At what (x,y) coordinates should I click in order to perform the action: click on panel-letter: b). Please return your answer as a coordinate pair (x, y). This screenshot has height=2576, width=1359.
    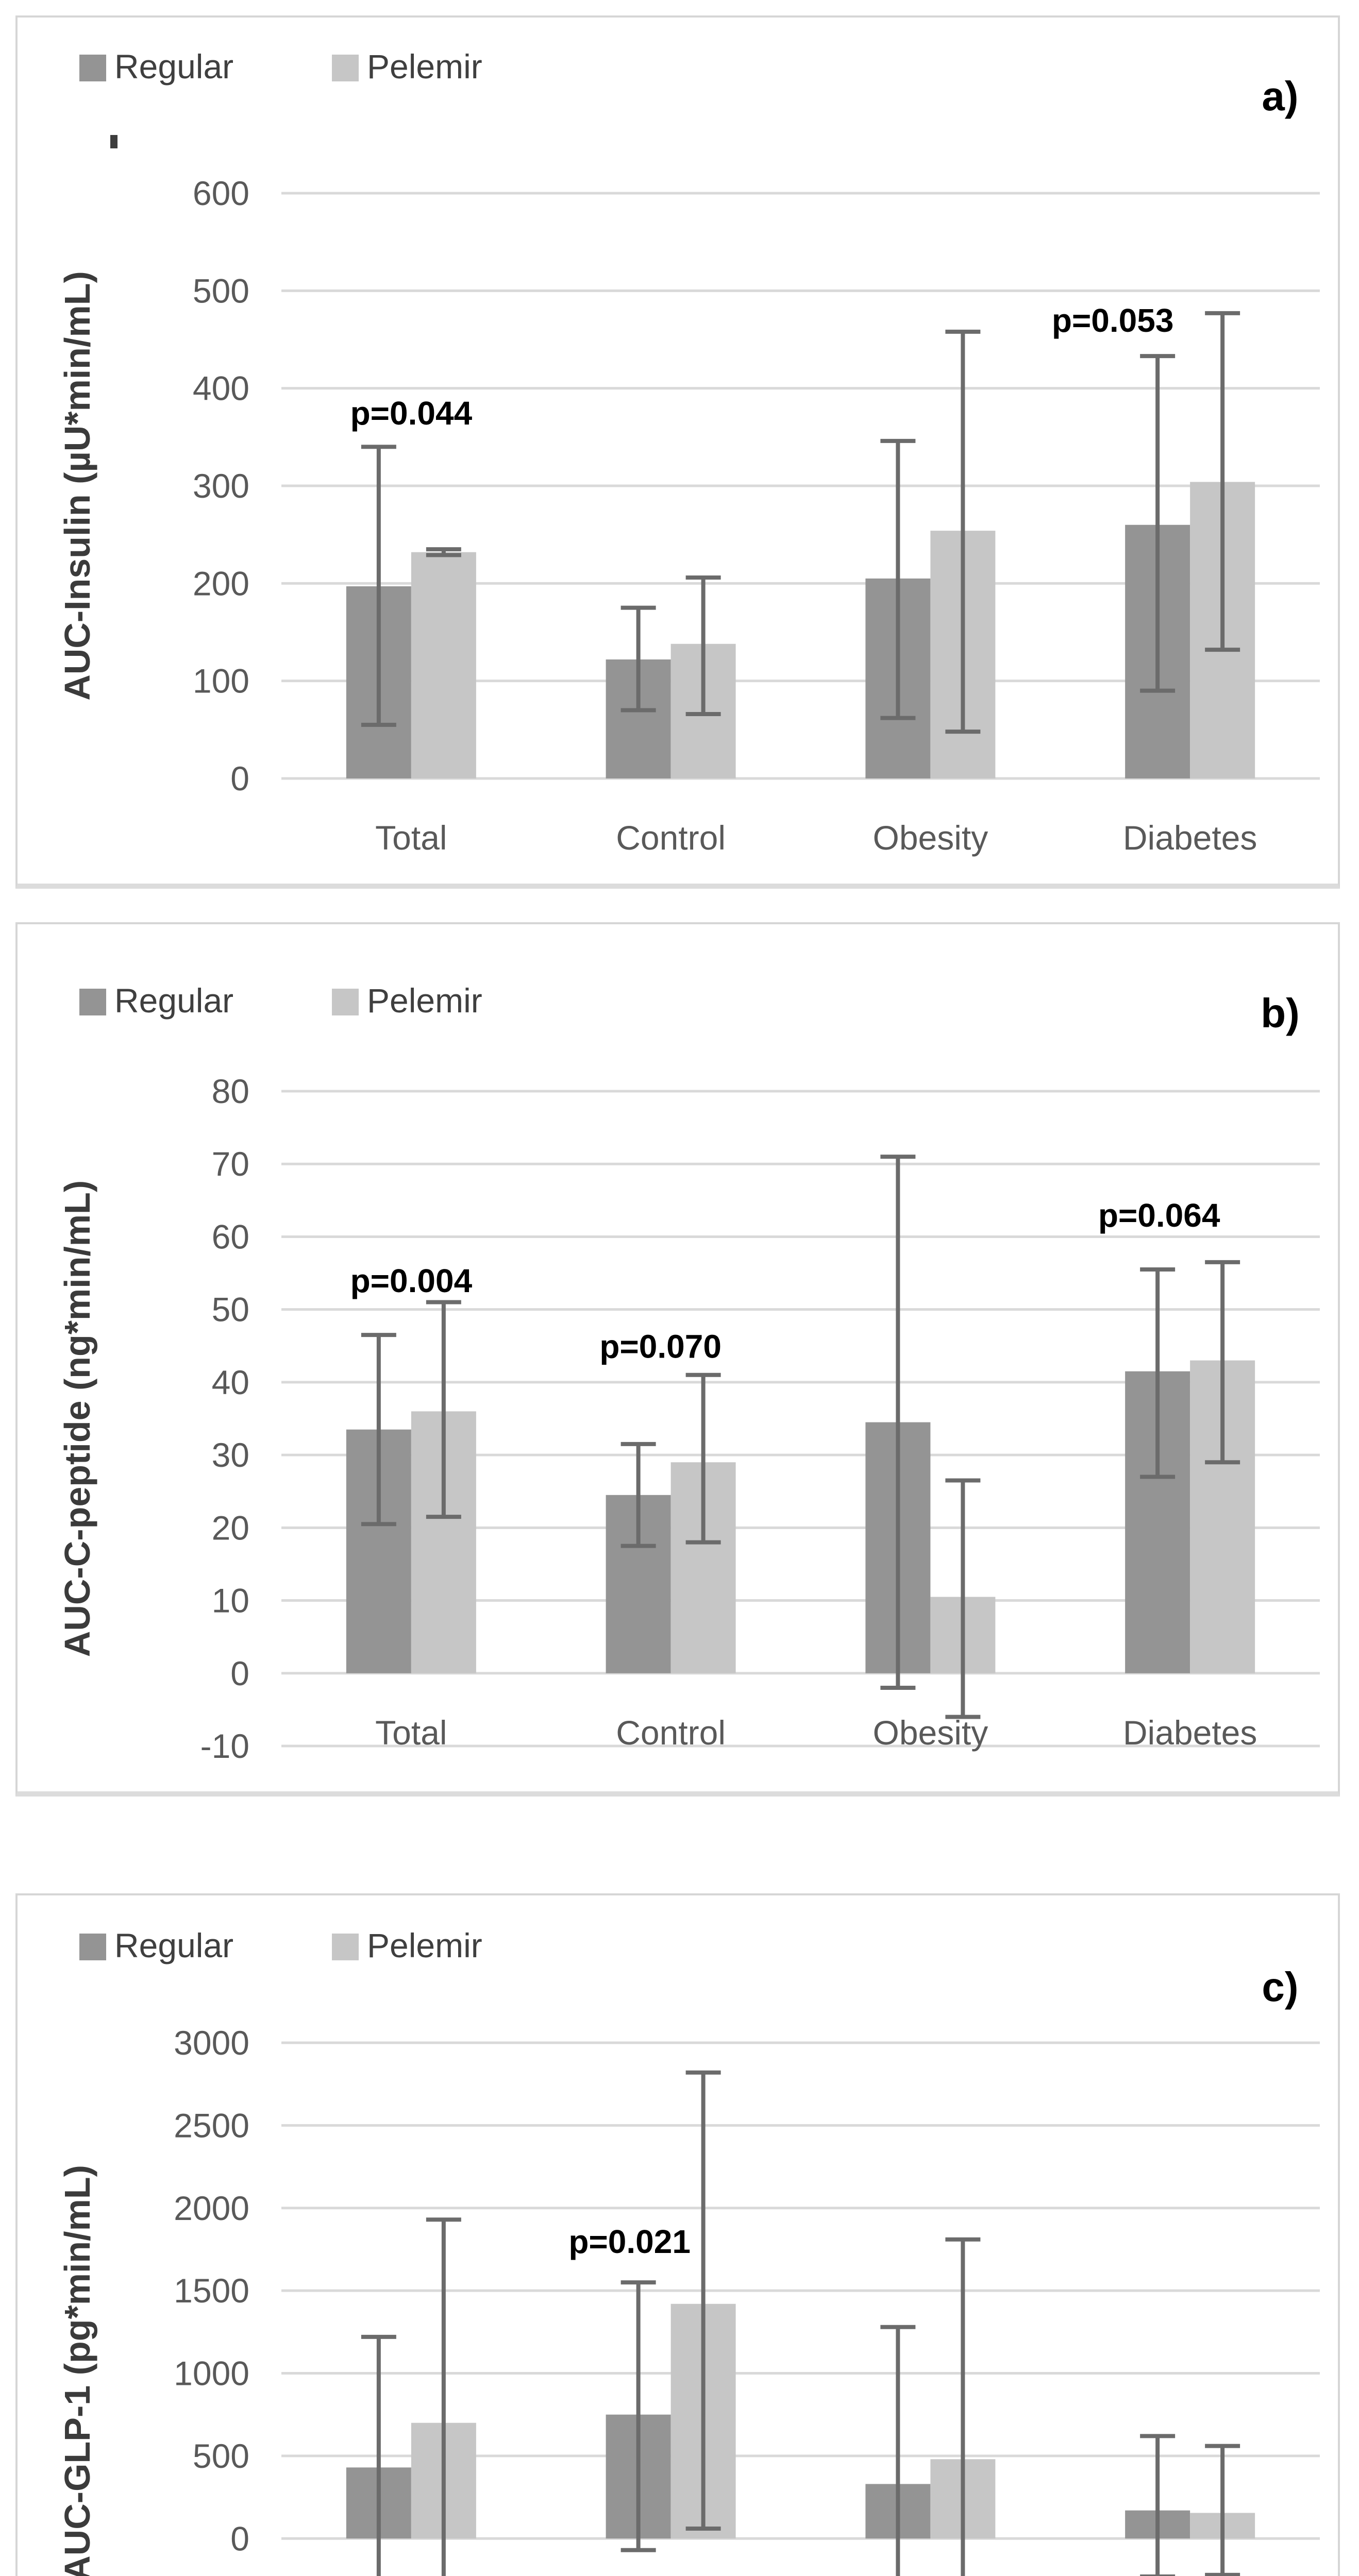
    Looking at the image, I should click on (1280, 1013).